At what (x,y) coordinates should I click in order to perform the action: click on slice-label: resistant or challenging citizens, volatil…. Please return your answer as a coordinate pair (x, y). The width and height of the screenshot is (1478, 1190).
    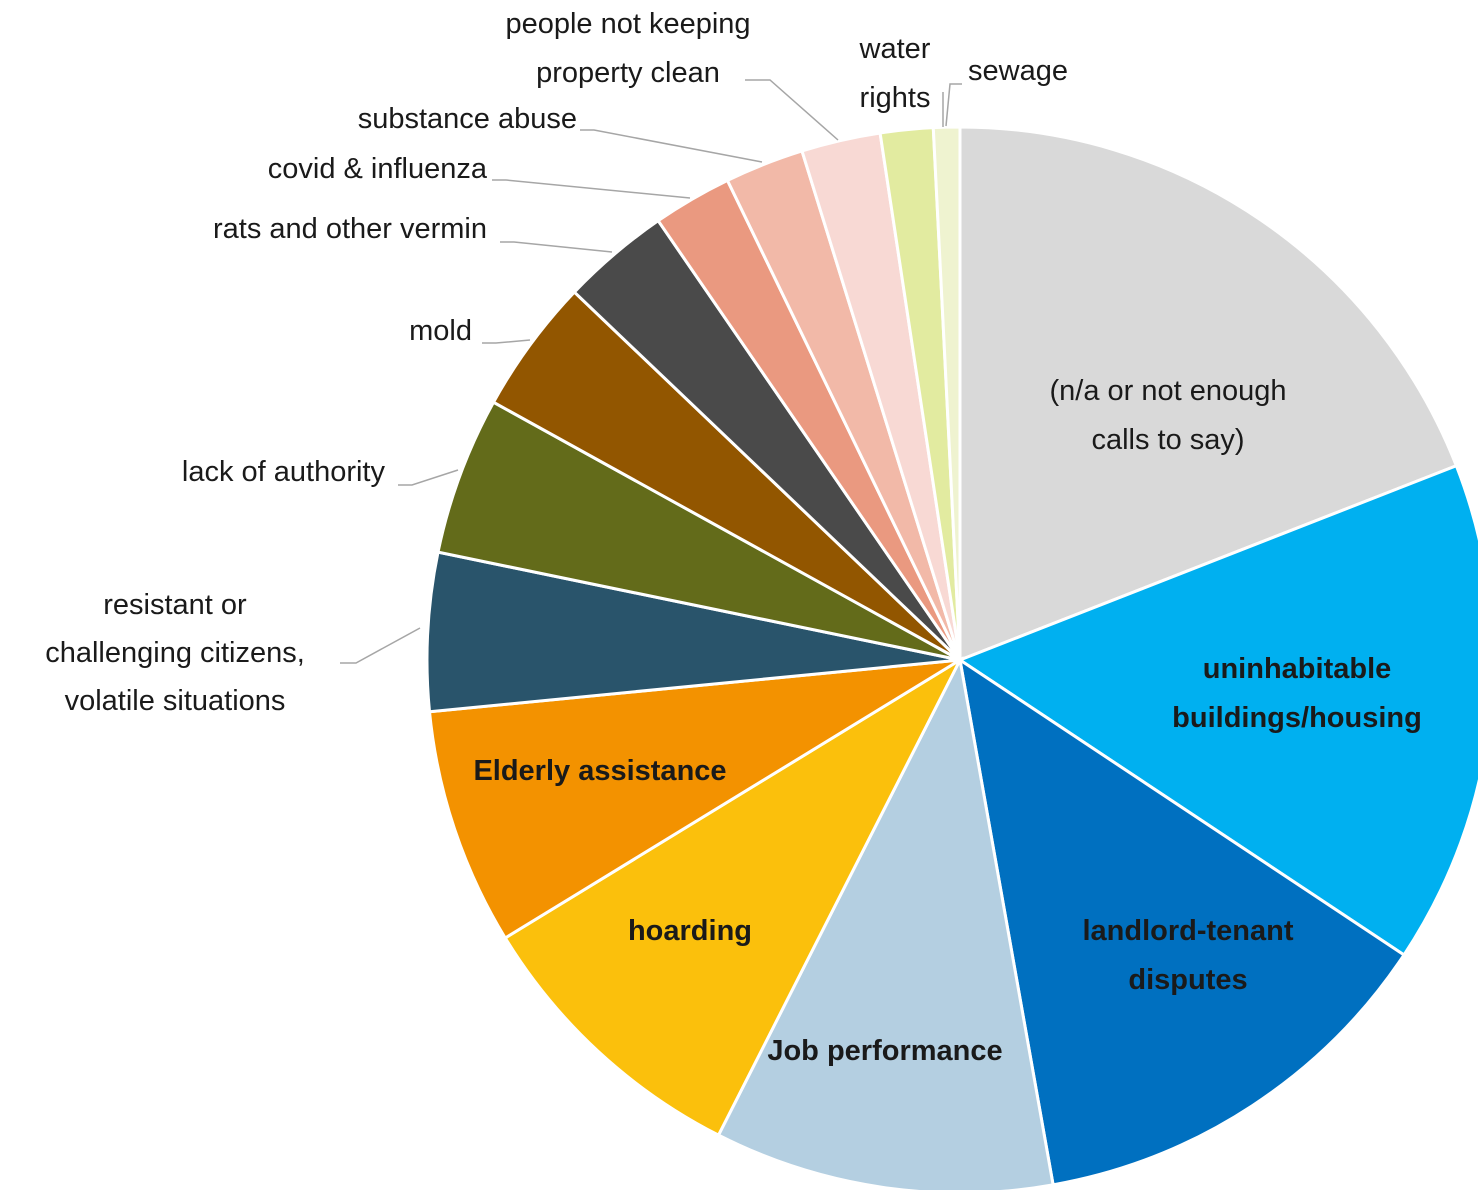
    Looking at the image, I should click on (175, 653).